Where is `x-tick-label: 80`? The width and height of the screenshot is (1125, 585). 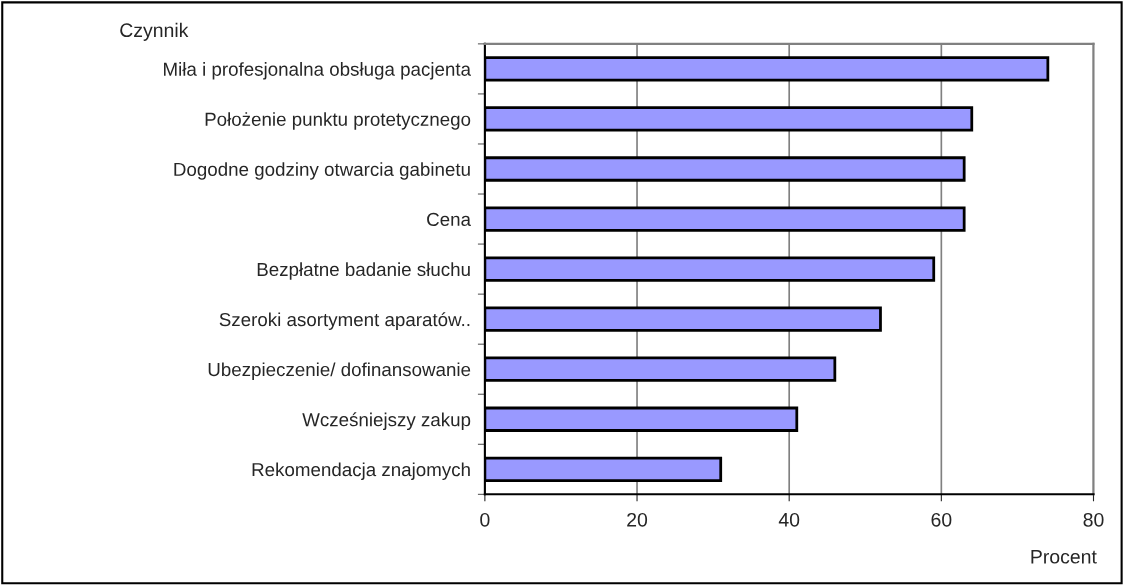 x-tick-label: 80 is located at coordinates (1093, 519).